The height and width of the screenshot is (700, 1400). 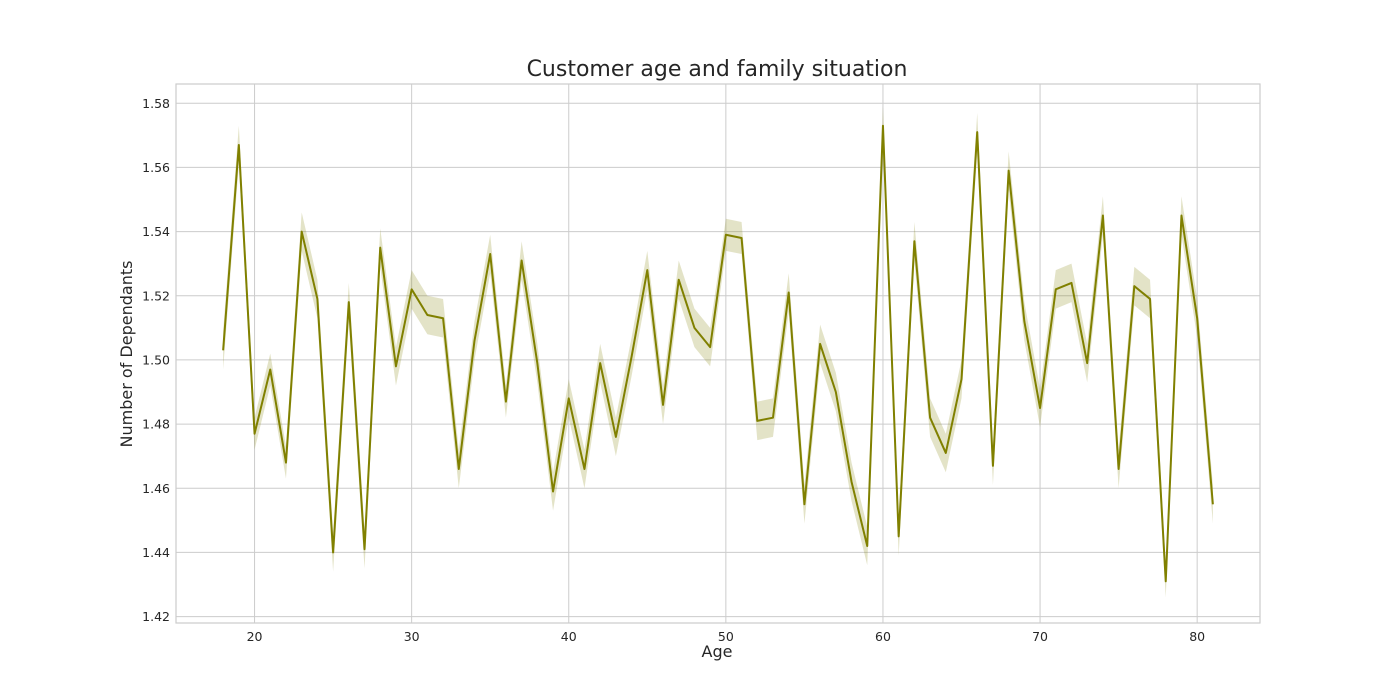 I want to click on x-tick-label-50: 50, so click(x=726, y=636).